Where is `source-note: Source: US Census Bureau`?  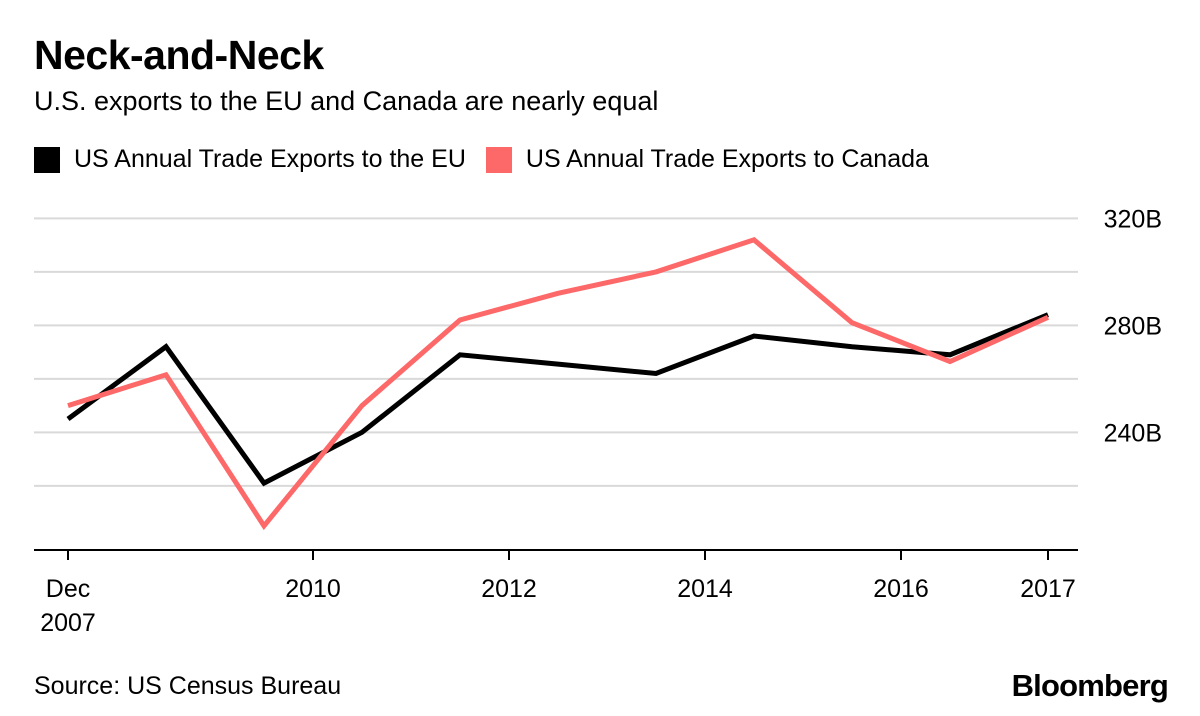 source-note: Source: US Census Bureau is located at coordinates (188, 686).